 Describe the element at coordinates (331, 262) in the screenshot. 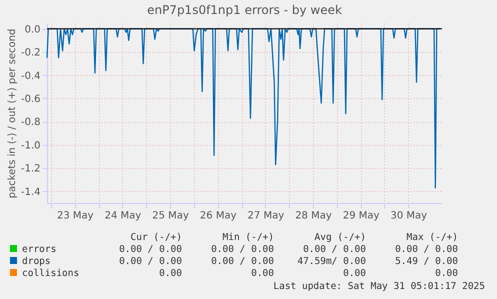

I see `text: 47.59m/ 0.00` at that location.